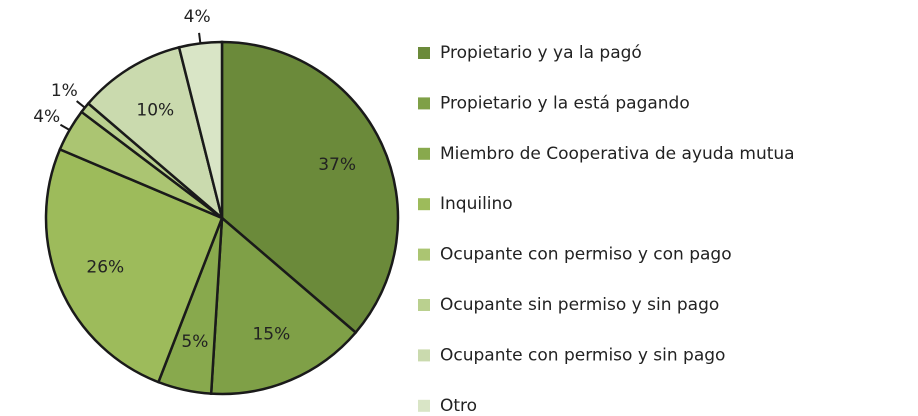 This screenshot has width=918, height=416. Describe the element at coordinates (271, 335) in the screenshot. I see `data-label: 15%` at that location.